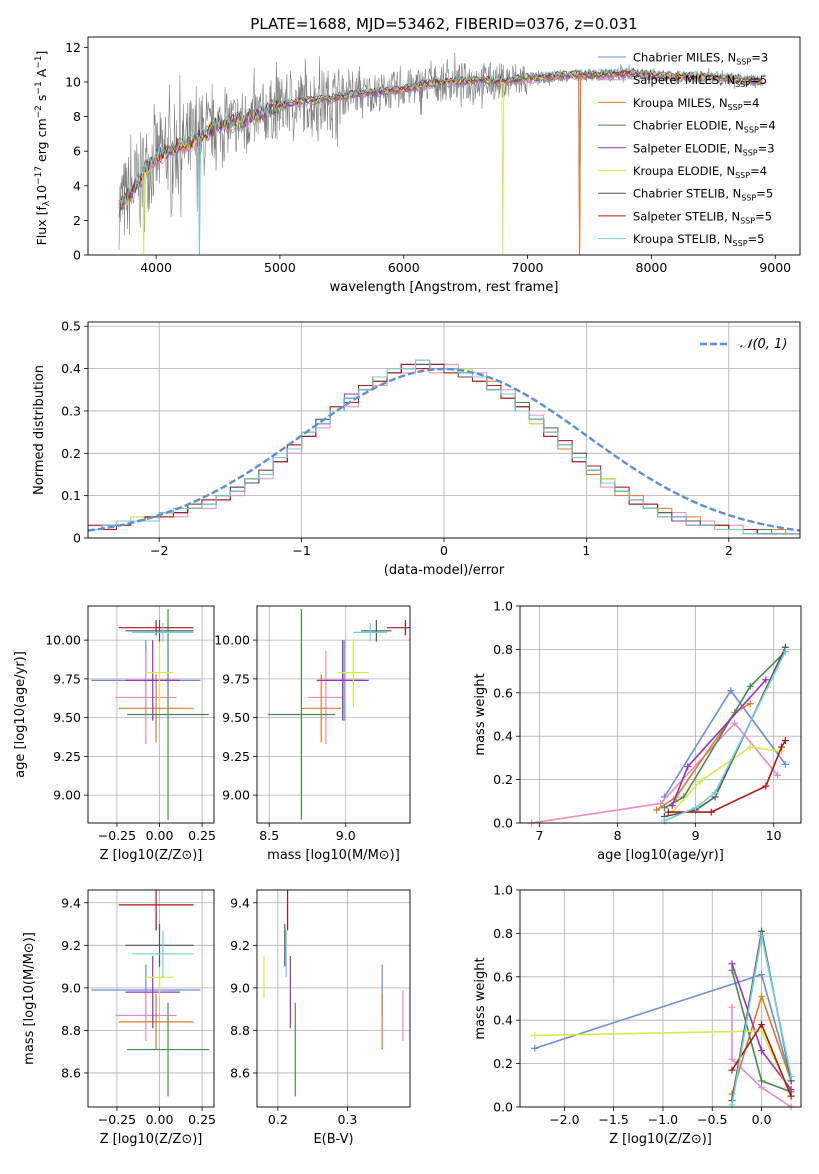  Describe the element at coordinates (67, 795) in the screenshot. I see `y-tick-label: 9.00` at that location.